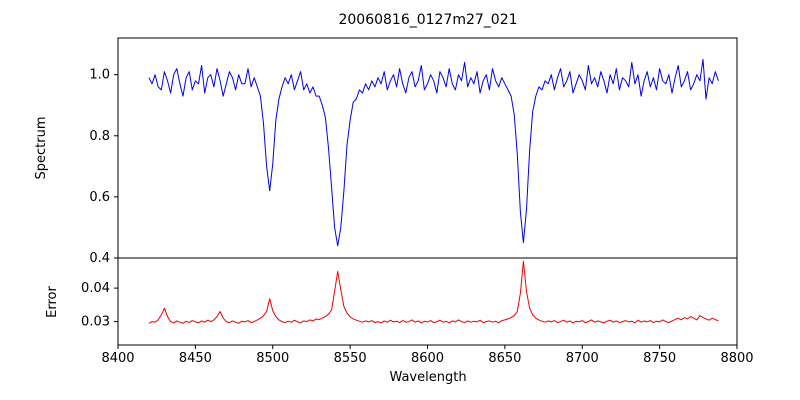 This screenshot has width=800, height=400. What do you see at coordinates (41, 148) in the screenshot?
I see `y-axis-label-spectrum: Spectrum` at bounding box center [41, 148].